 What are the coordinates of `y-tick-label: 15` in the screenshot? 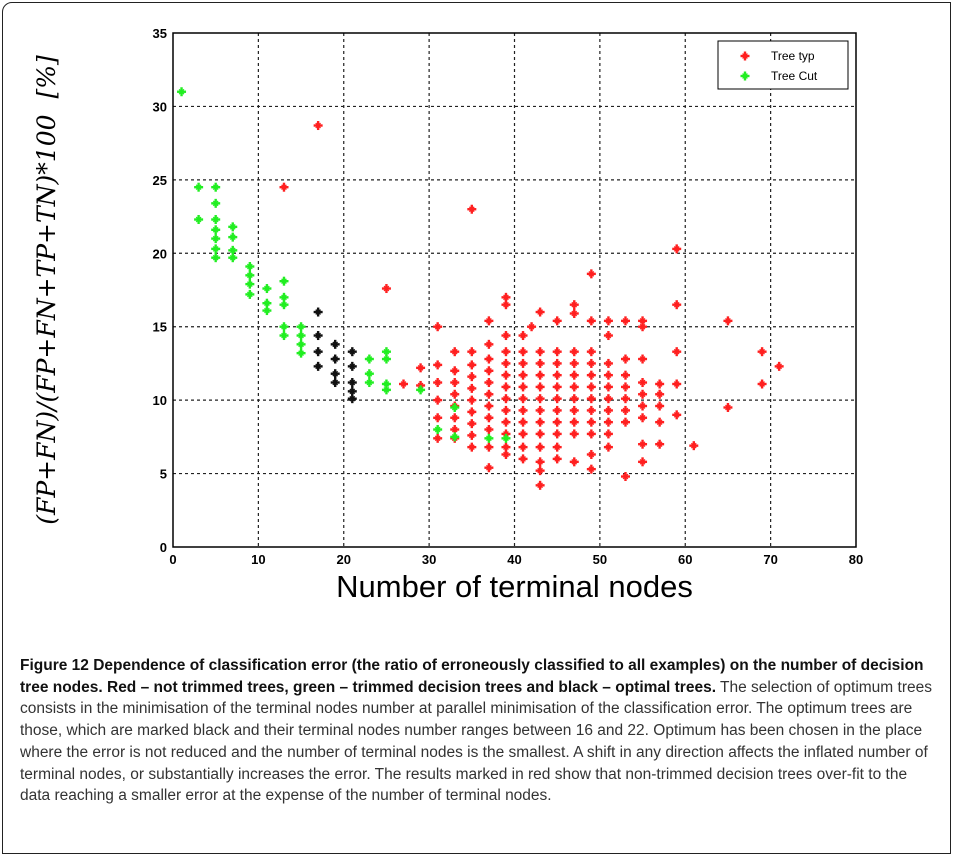 It's located at (160, 327).